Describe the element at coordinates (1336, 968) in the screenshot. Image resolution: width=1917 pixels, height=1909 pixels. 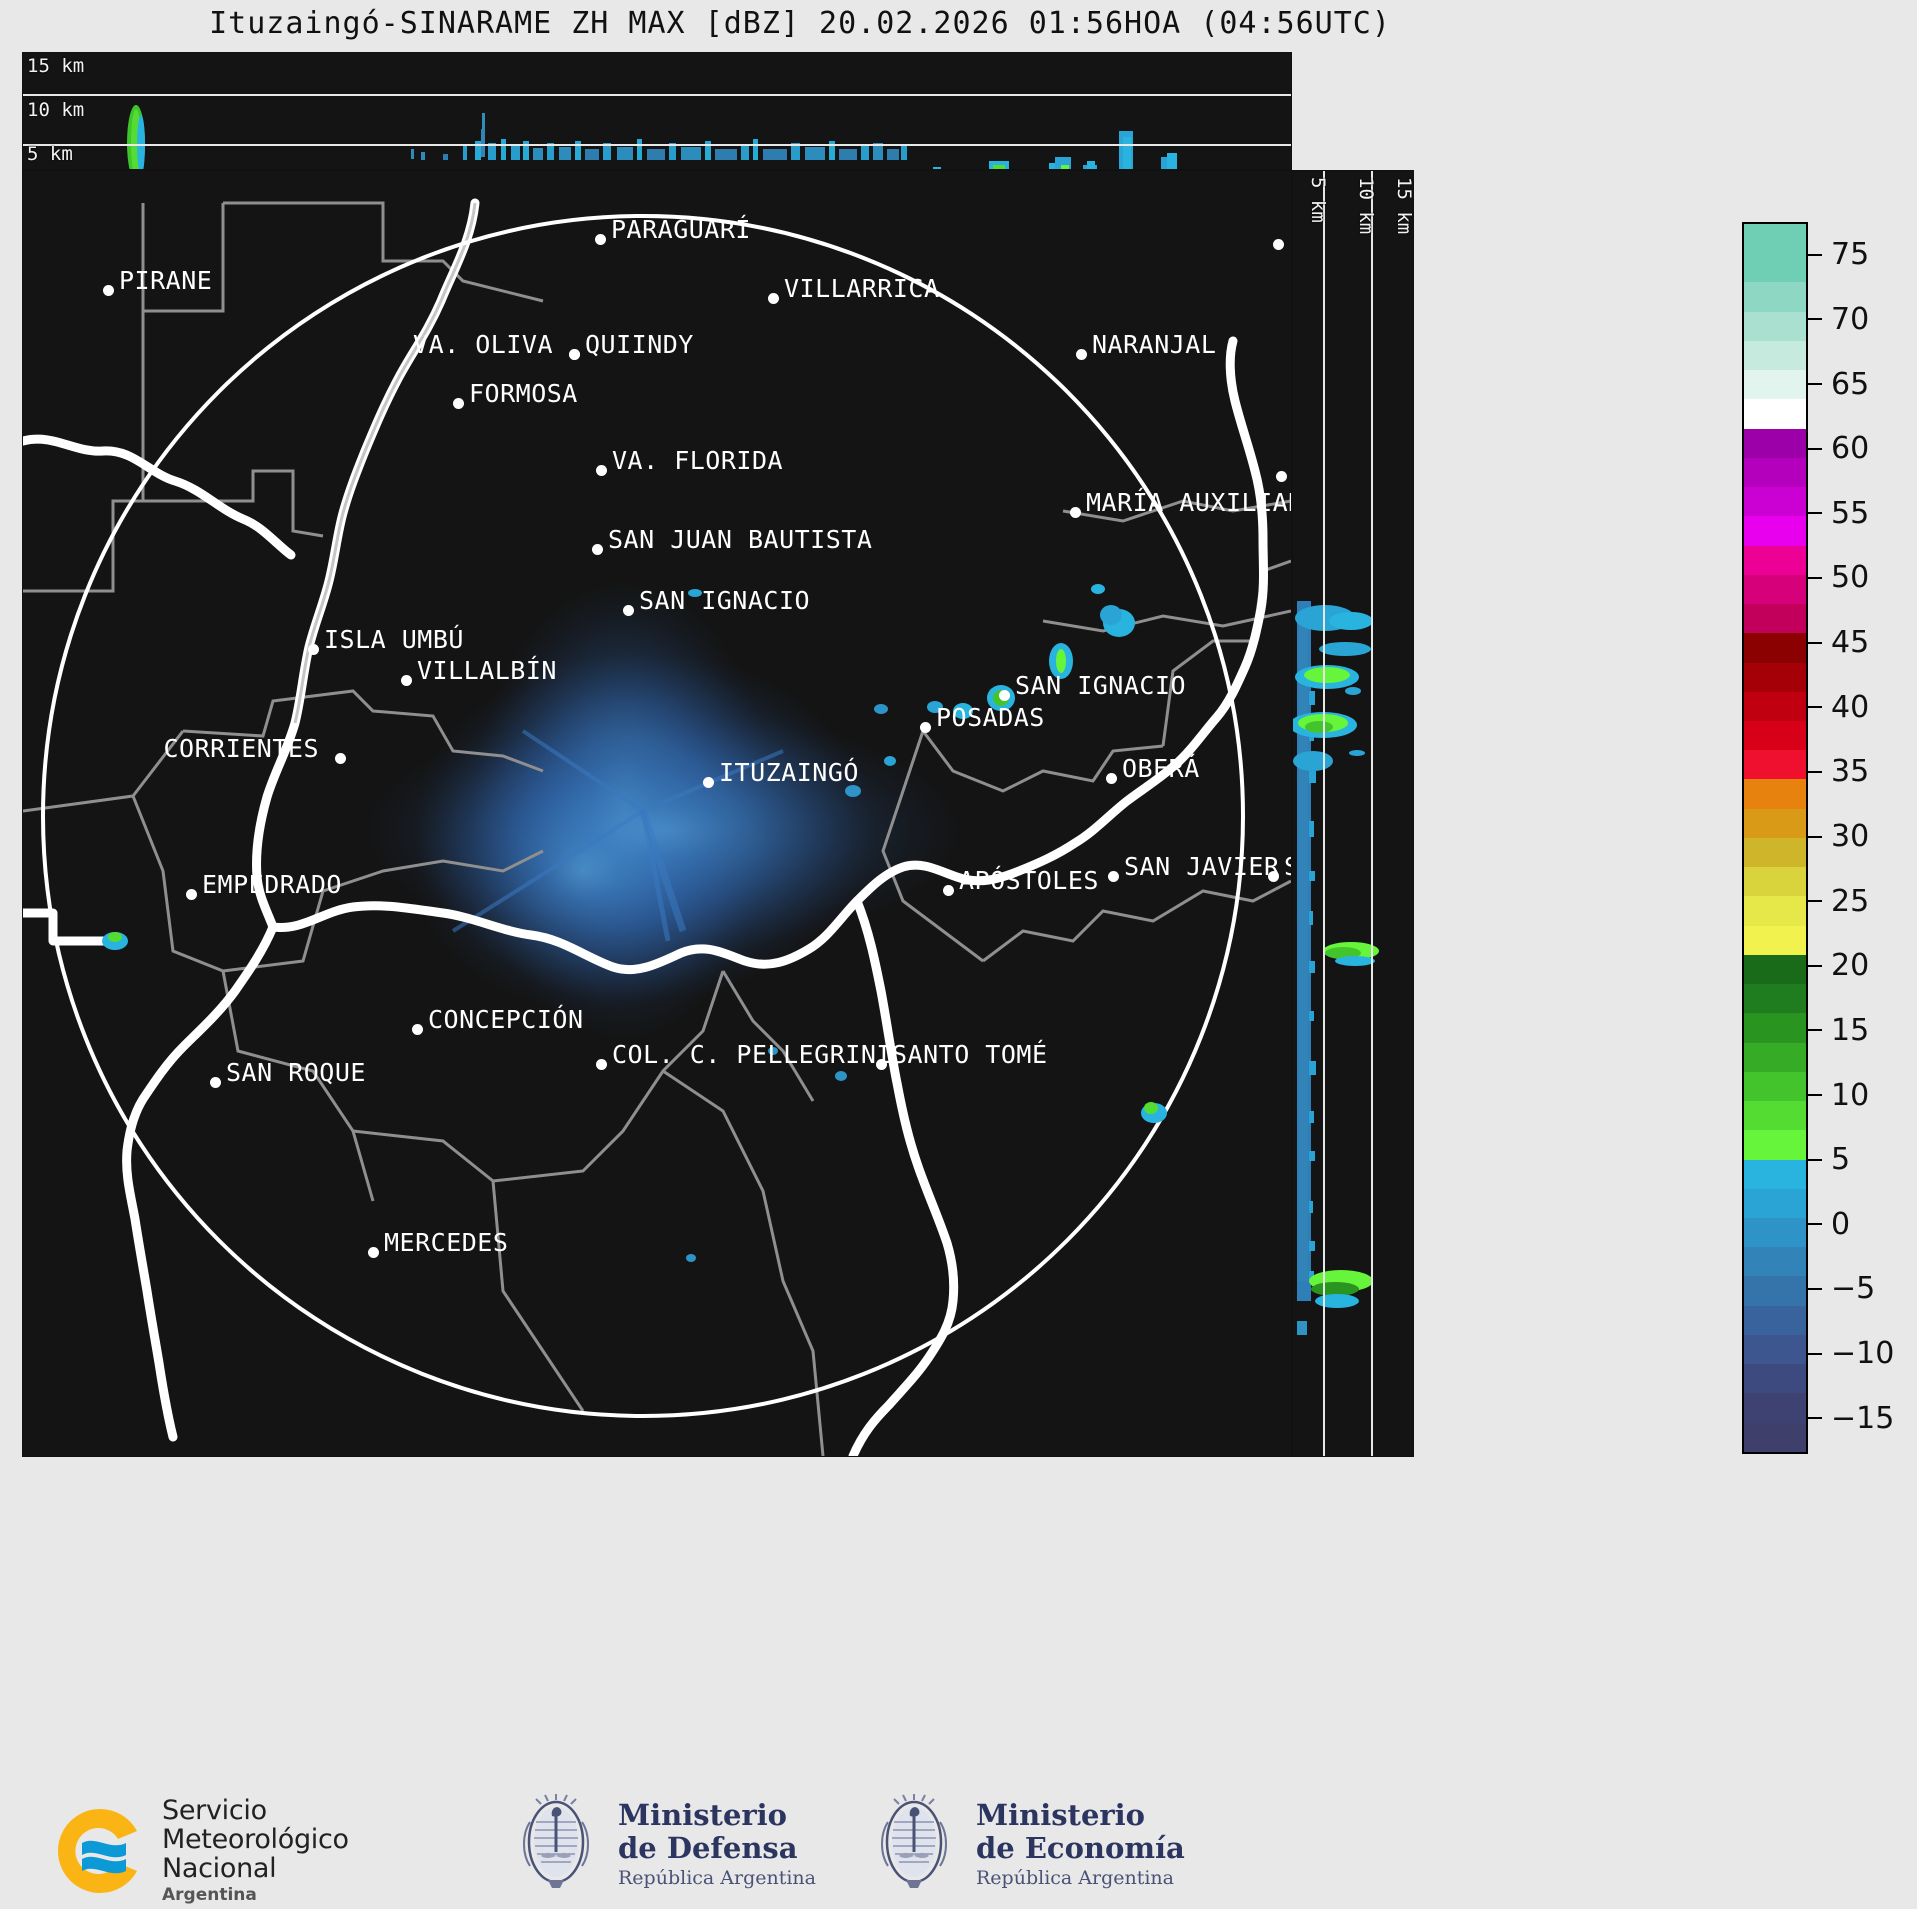
I see `right-xsection-echo-canvas` at that location.